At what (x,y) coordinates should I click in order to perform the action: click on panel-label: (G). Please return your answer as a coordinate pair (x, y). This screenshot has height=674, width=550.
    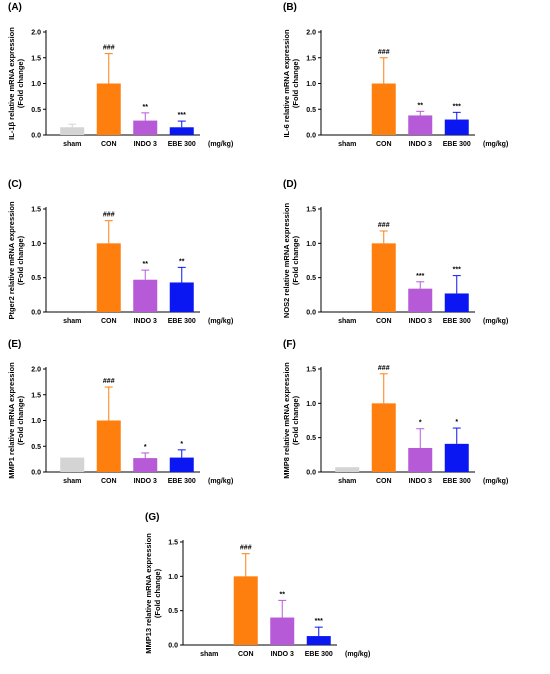
    Looking at the image, I should click on (152, 517).